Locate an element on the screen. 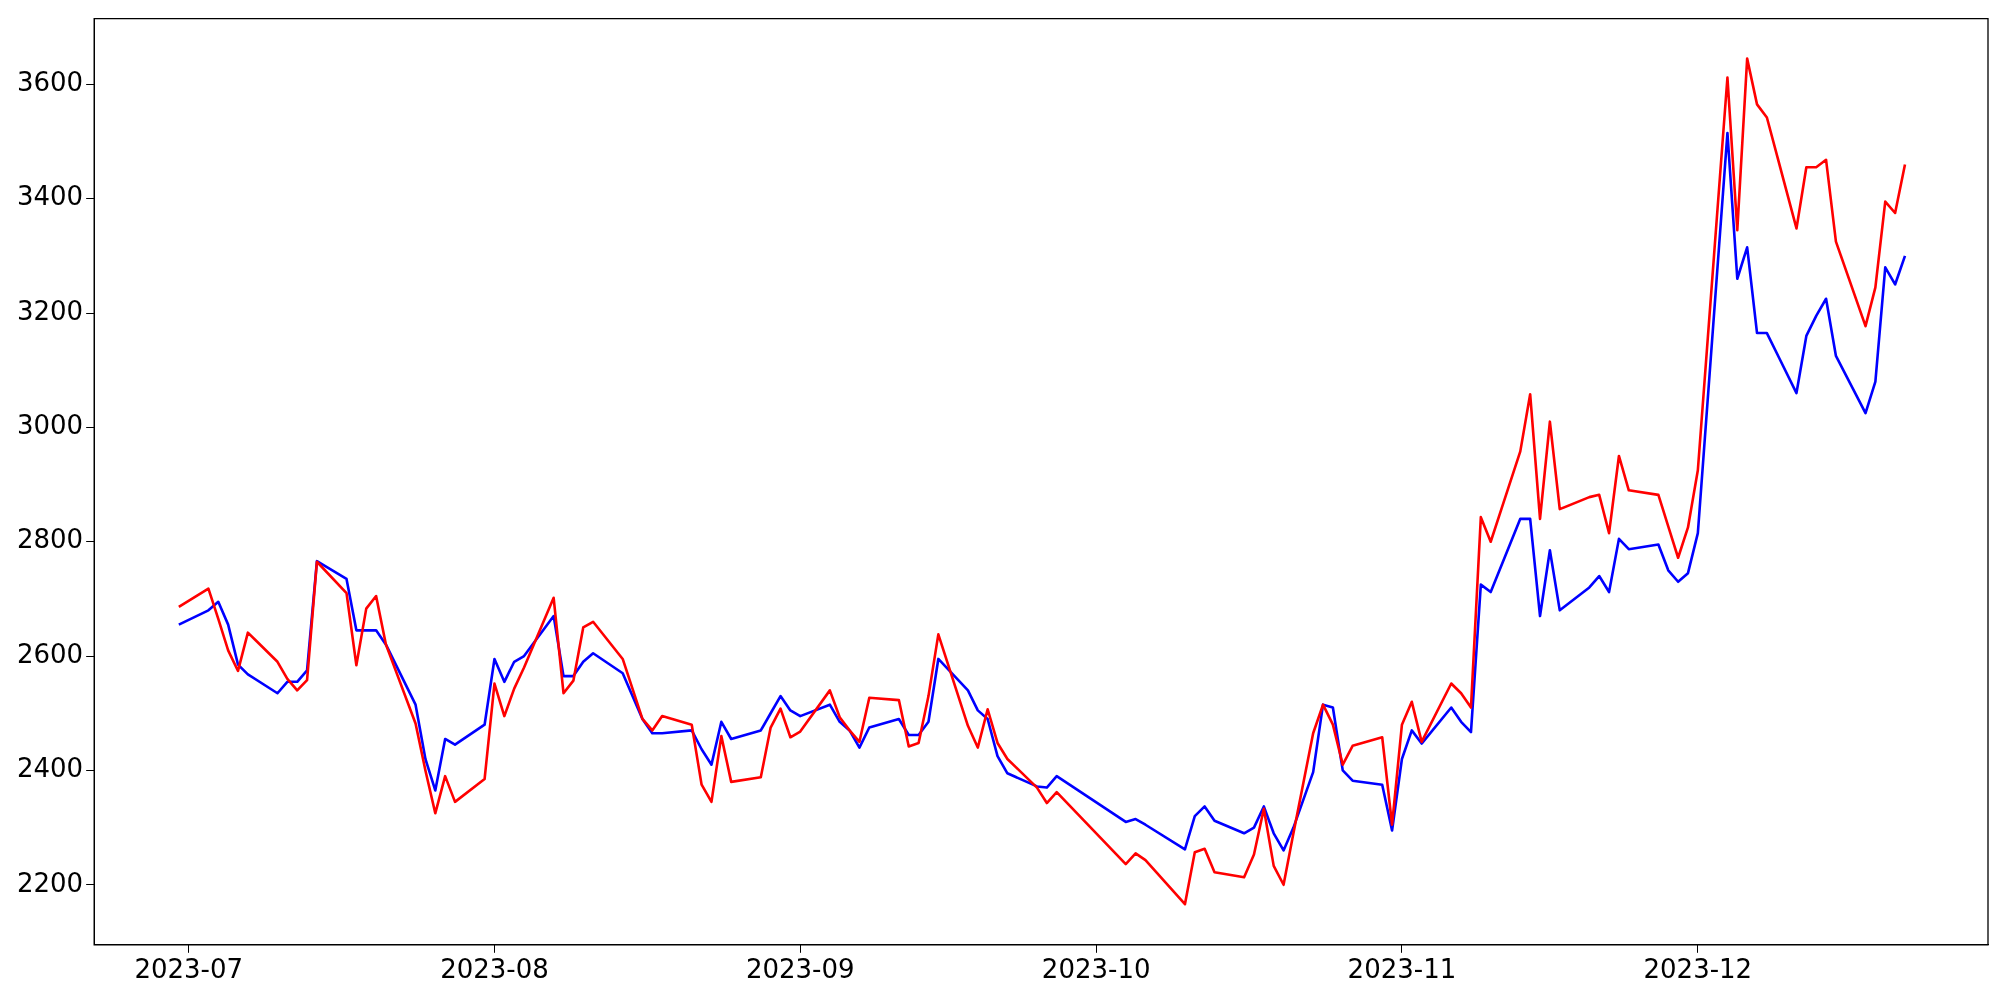 Image resolution: width=2000 pixels, height=1000 pixels. y-tick-label: 3600 is located at coordinates (50, 82).